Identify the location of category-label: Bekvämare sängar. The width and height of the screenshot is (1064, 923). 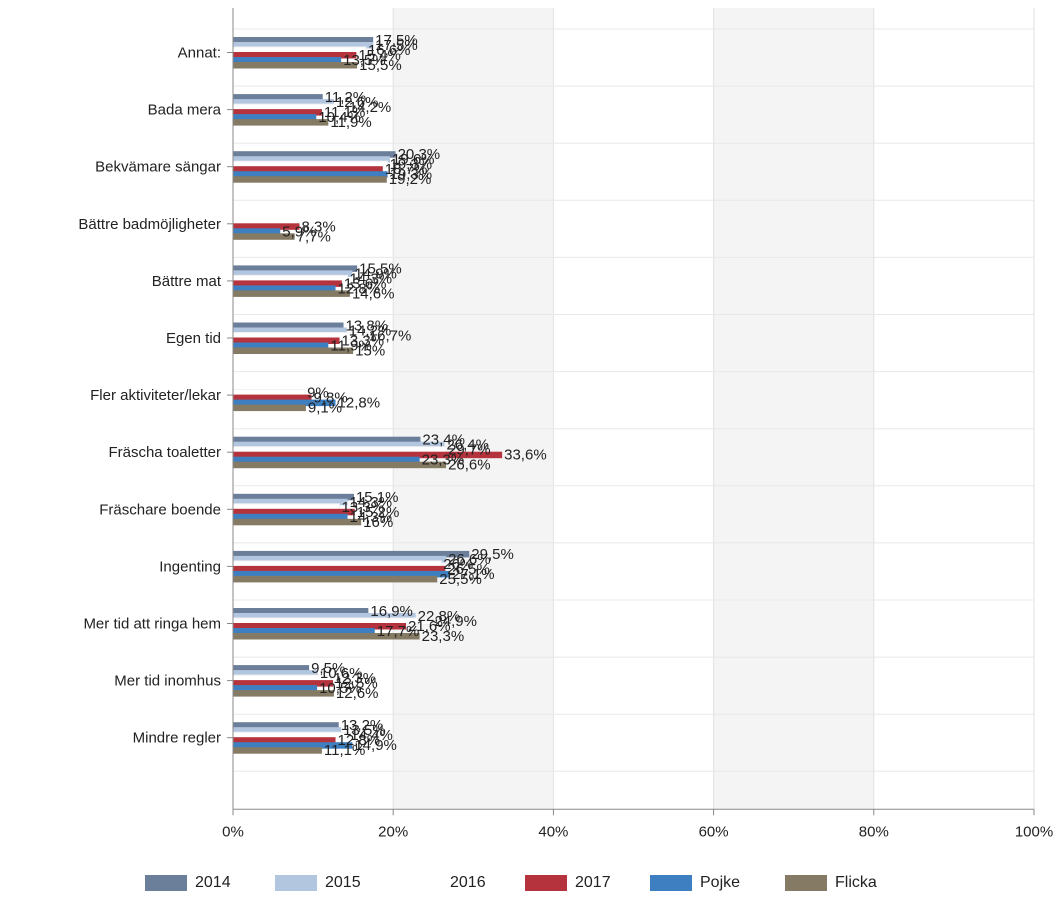
(158, 167).